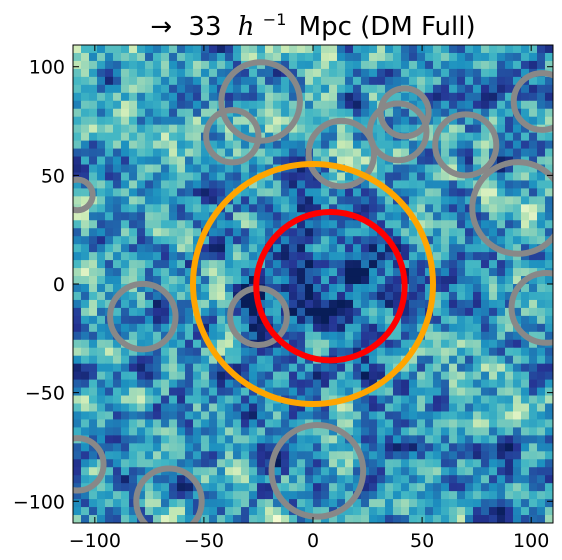  Describe the element at coordinates (45, 394) in the screenshot. I see `y-tick-label: −50` at that location.